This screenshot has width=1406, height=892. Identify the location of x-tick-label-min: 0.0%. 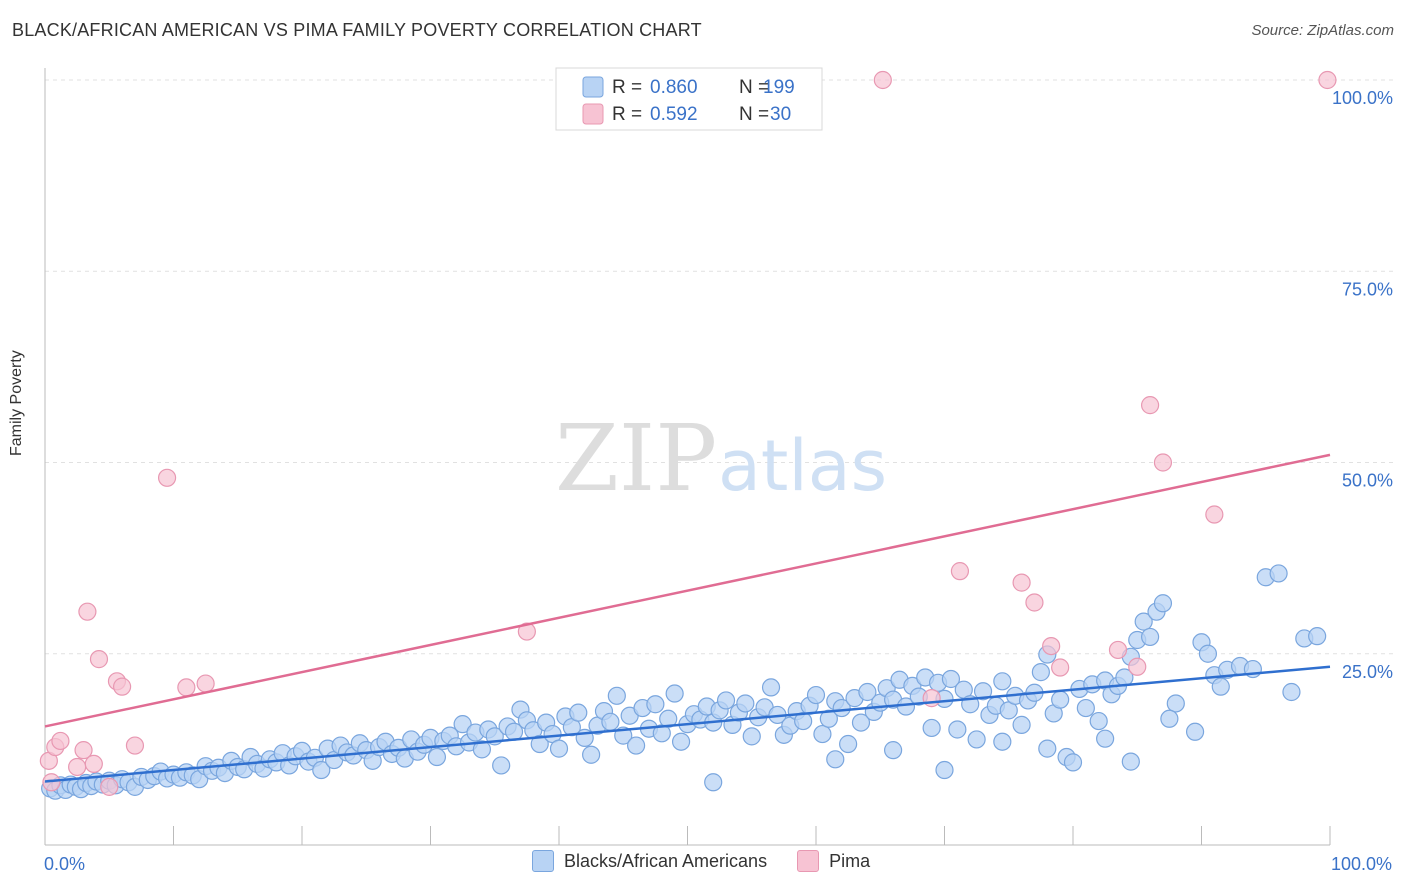
(64, 864).